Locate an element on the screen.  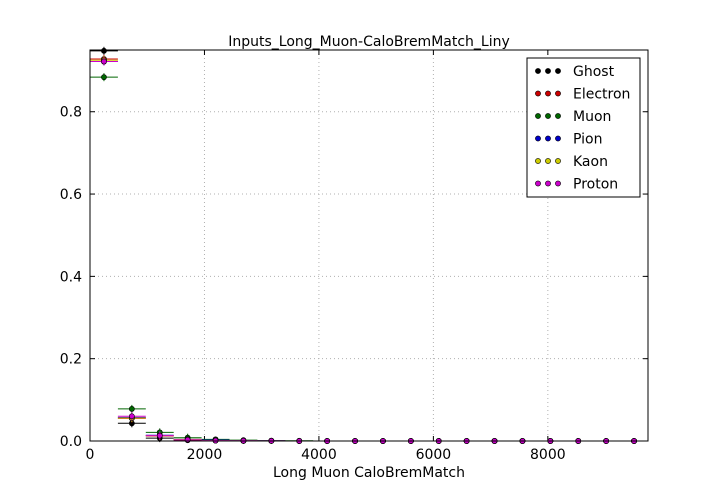
legend-label-ghost: Ghost is located at coordinates (594, 72).